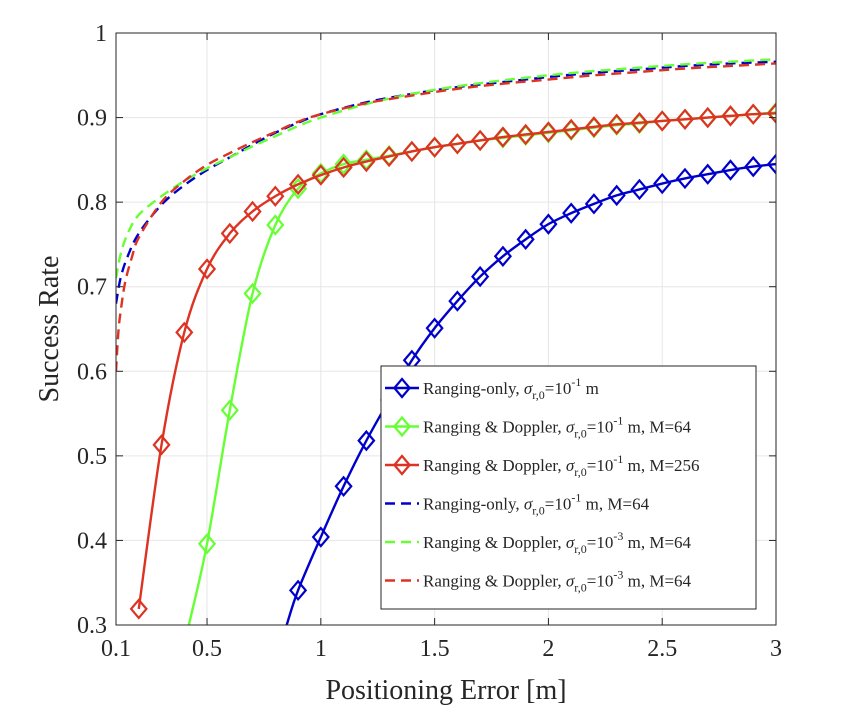  I want to click on x-tick-label: 1.5, so click(435, 649).